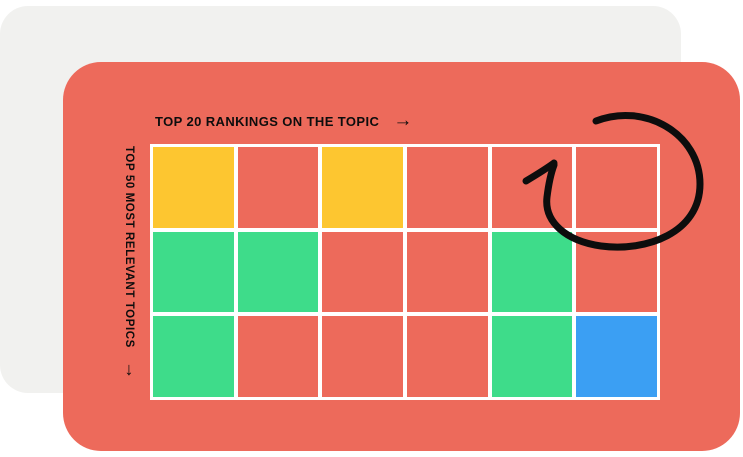  Describe the element at coordinates (403, 120) in the screenshot. I see `right-arrow-icon: →` at that location.